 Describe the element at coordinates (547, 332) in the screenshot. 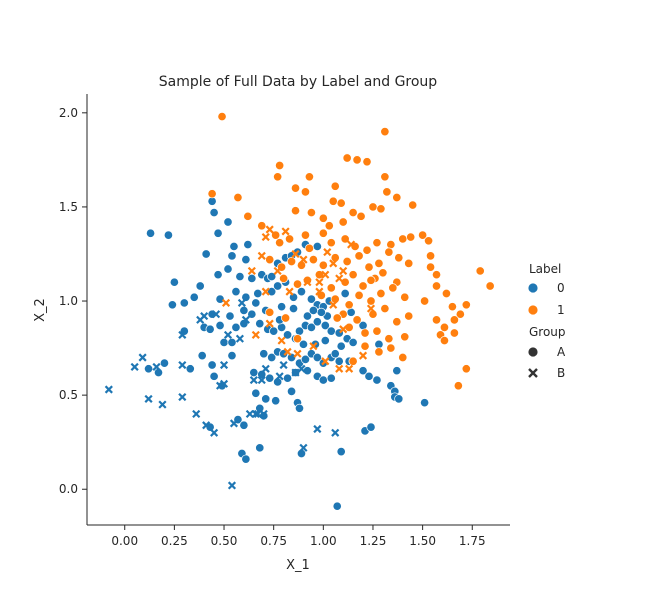

I see `legend-style-title: Group` at that location.